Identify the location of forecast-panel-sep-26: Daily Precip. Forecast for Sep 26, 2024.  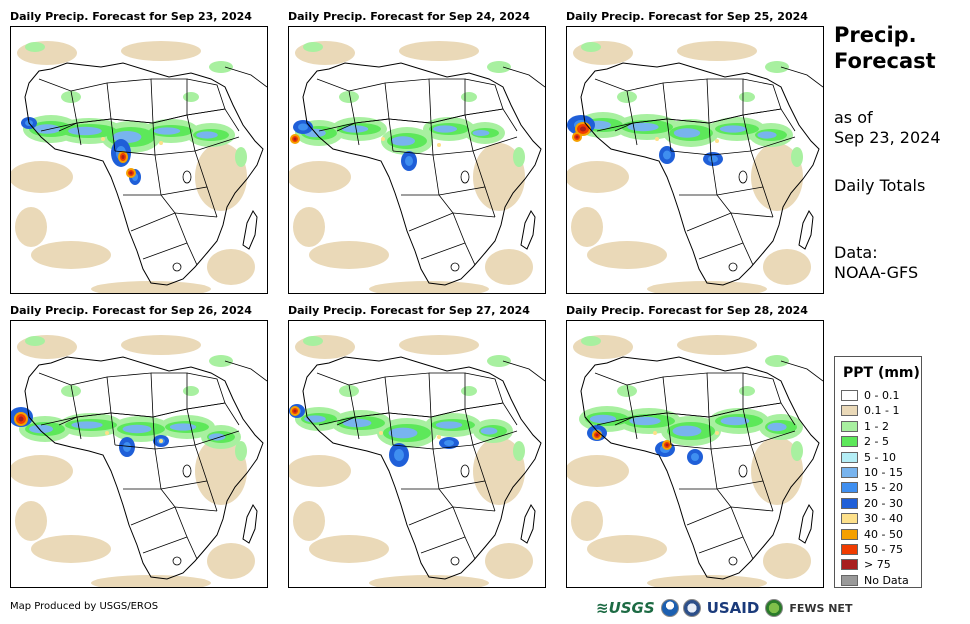
(139, 446).